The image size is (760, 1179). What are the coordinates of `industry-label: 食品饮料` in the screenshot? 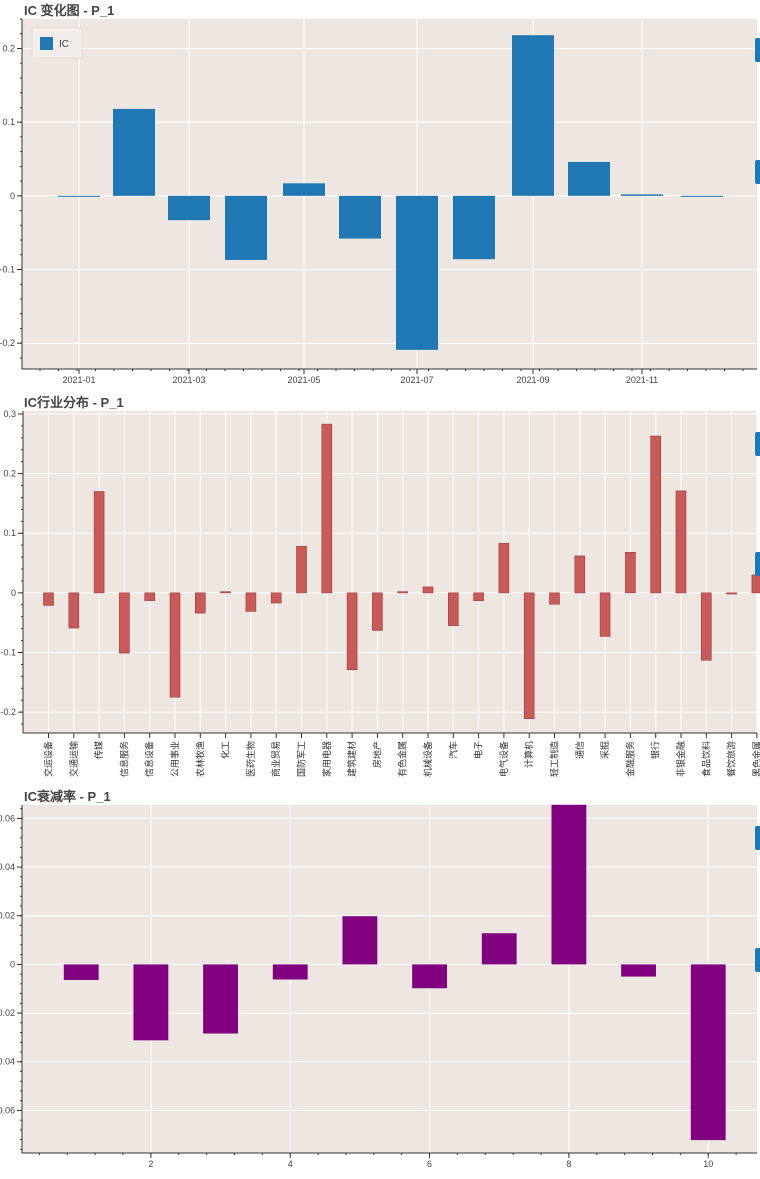 It's located at (705, 759).